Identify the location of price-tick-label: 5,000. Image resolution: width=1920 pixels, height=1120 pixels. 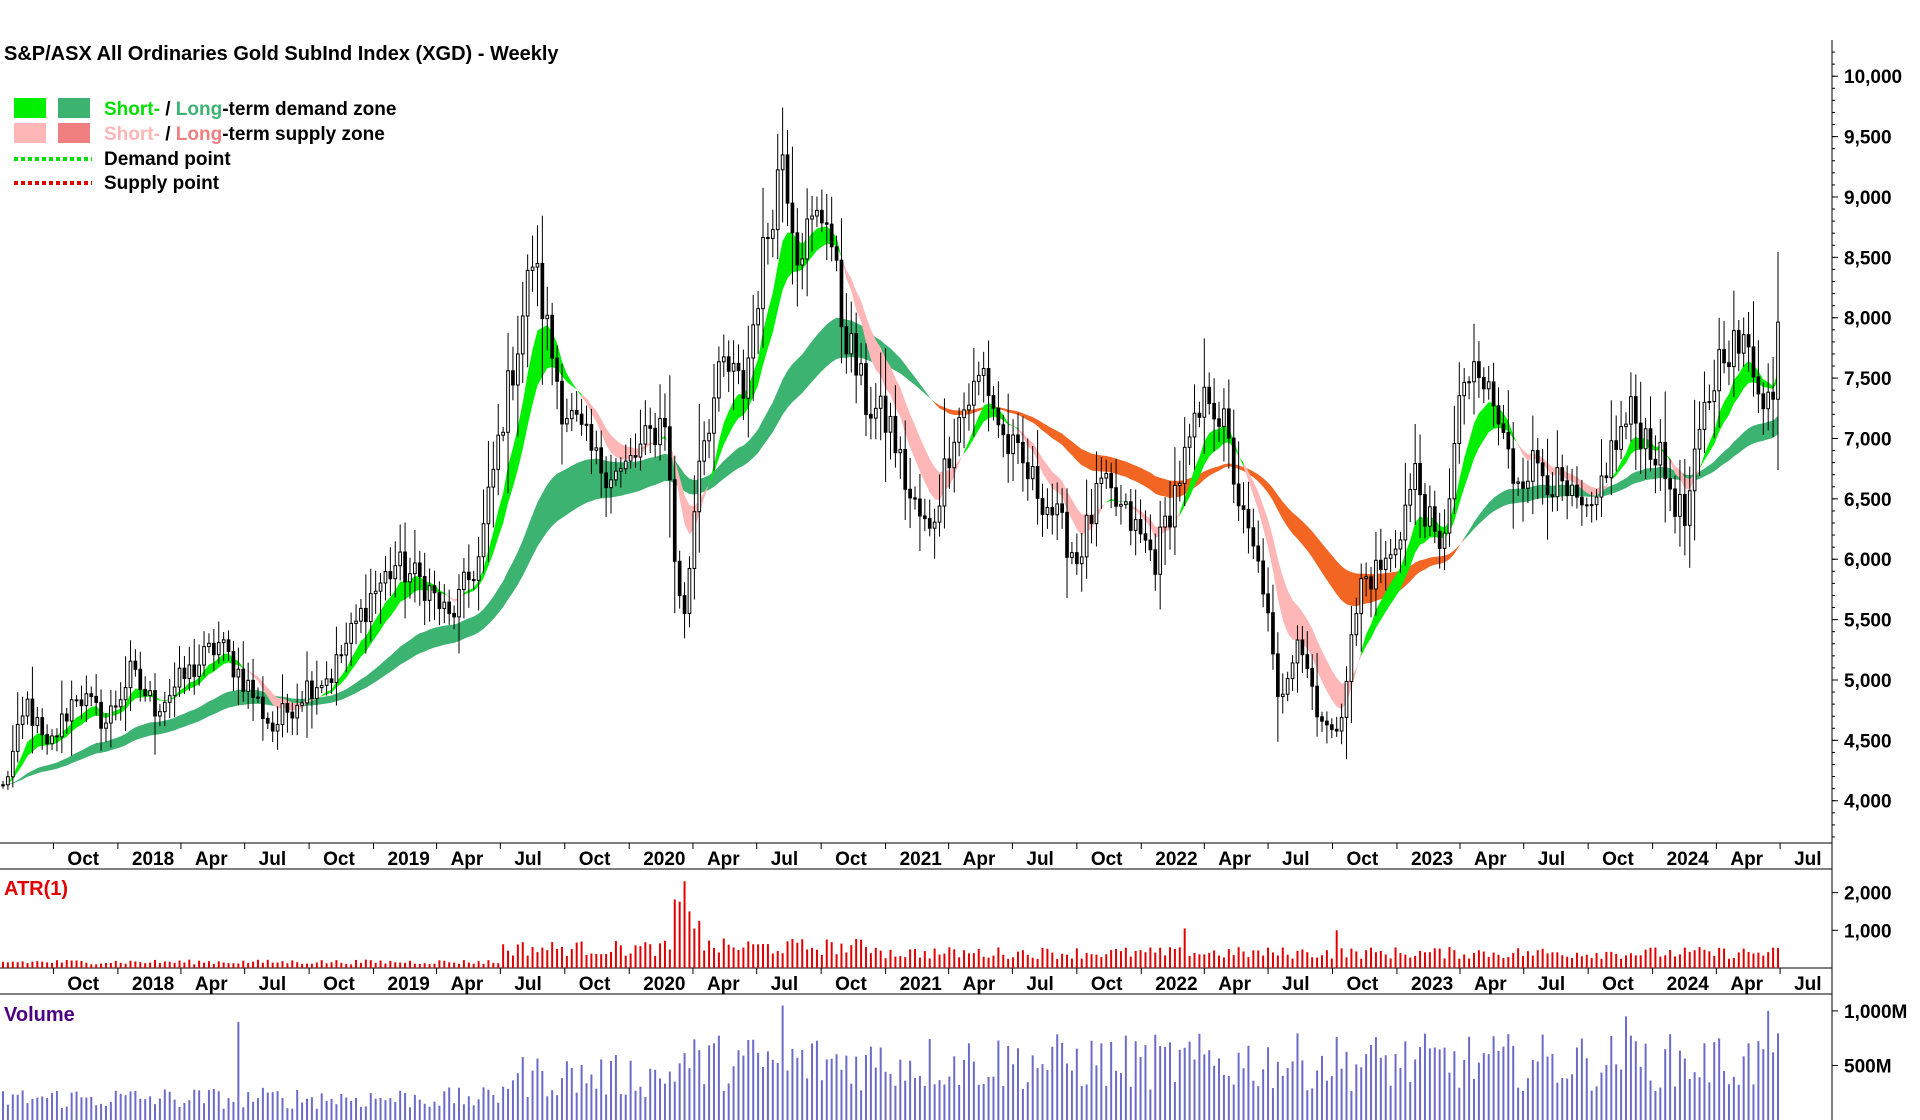
(1868, 681).